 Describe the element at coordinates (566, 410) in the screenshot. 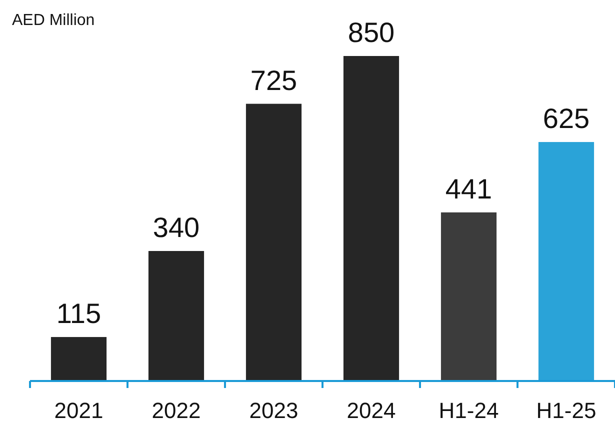

I see `x-tick-label: H1-25` at that location.